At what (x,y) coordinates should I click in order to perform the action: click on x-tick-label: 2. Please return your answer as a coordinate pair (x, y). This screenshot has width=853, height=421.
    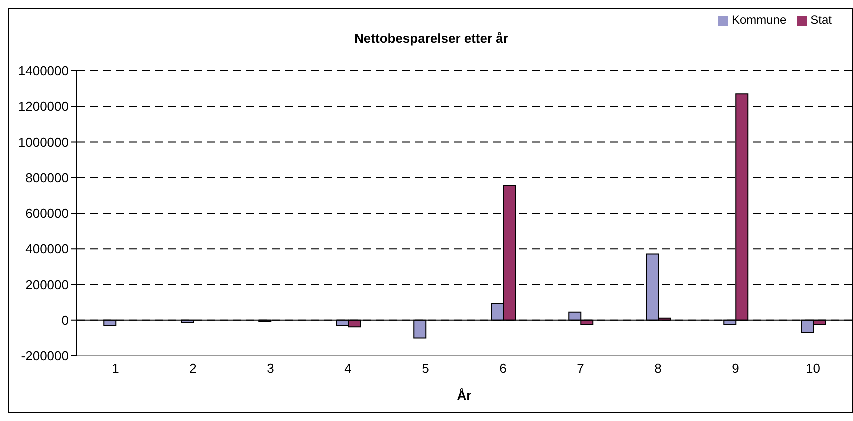
    Looking at the image, I should click on (193, 368).